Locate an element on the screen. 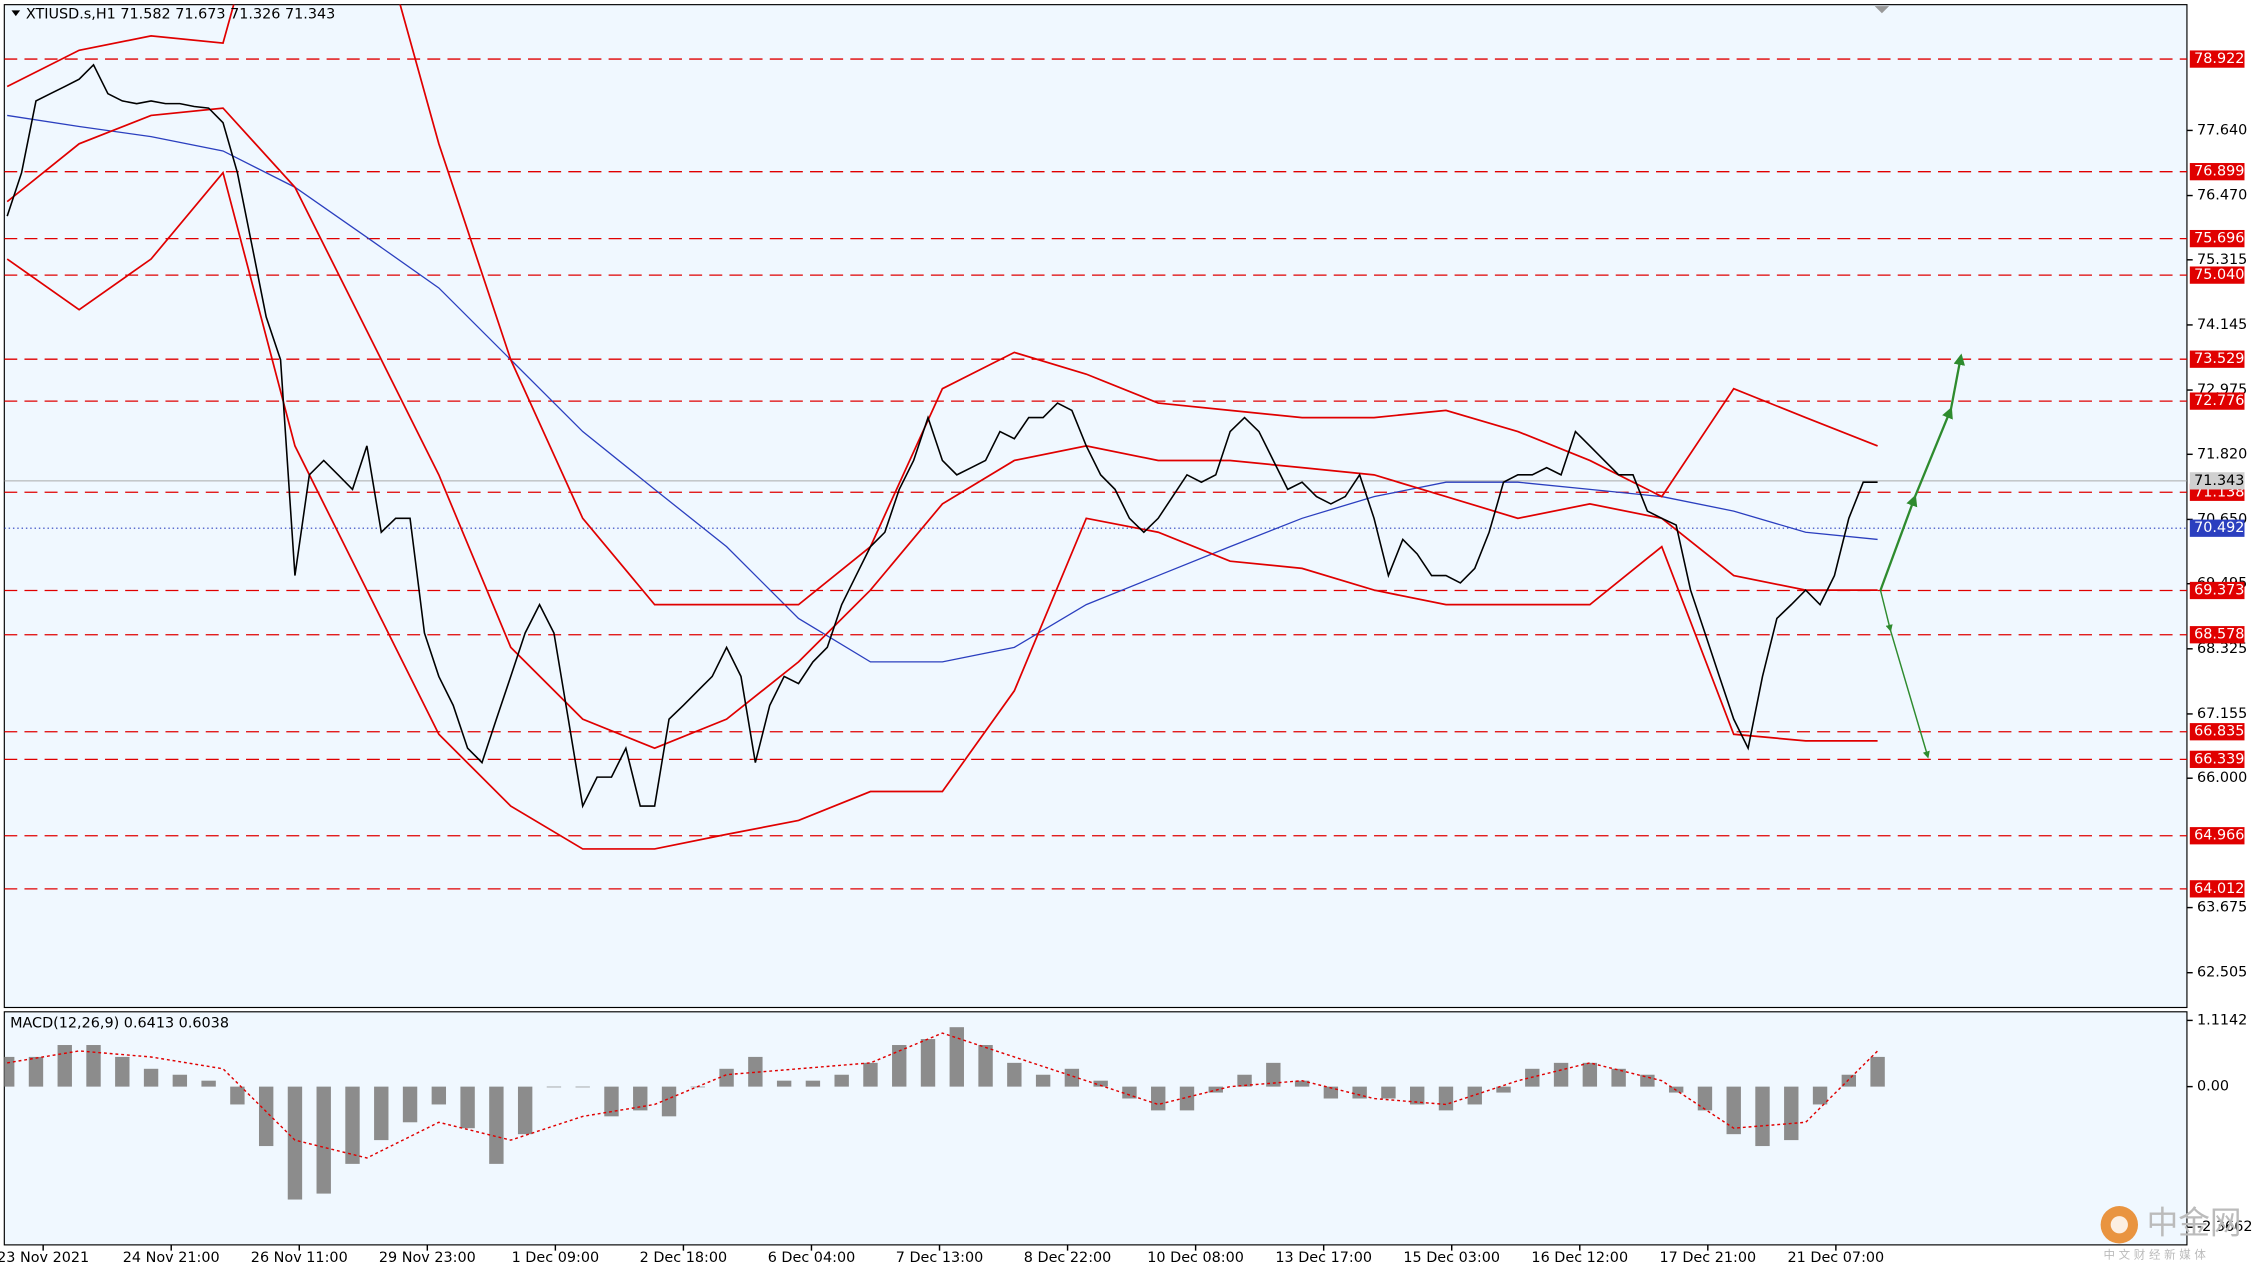 This screenshot has height=1274, width=2256. level-label: 64.012 is located at coordinates (2219, 889).